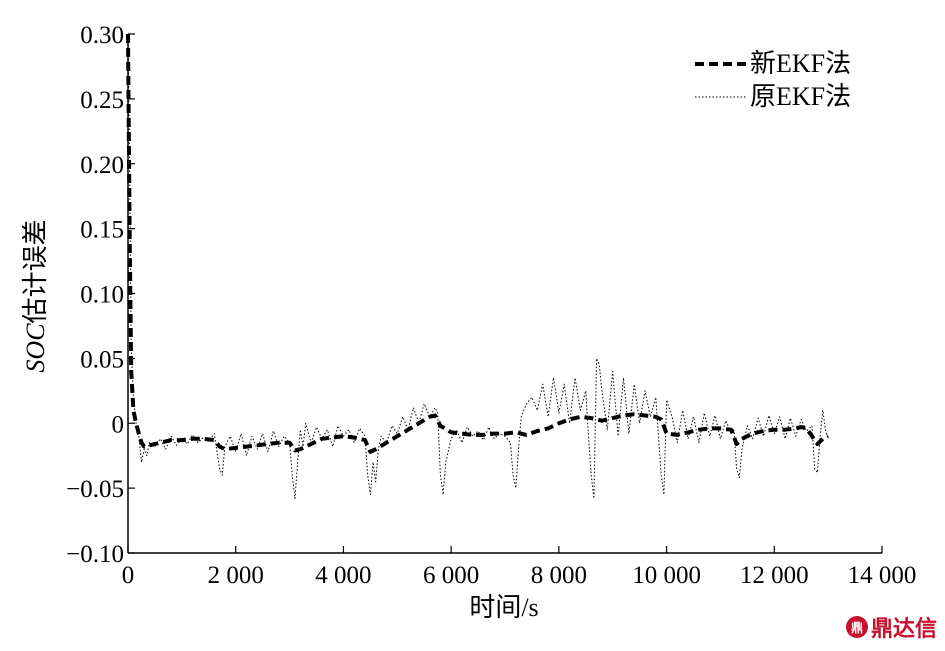 Image resolution: width=945 pixels, height=651 pixels. I want to click on x-tick-label: 14 000, so click(882, 575).